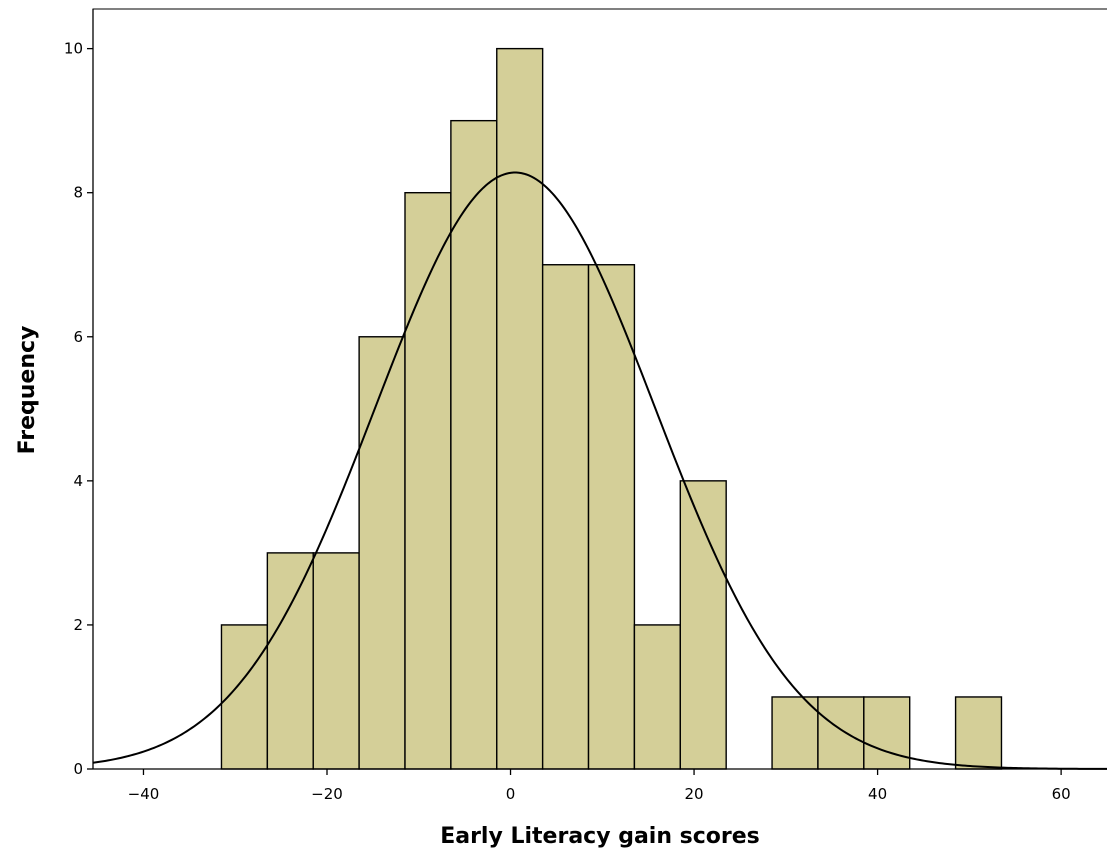  What do you see at coordinates (78, 409) in the screenshot?
I see `y-axis-ticks: 0 2 4 6 8 10` at bounding box center [78, 409].